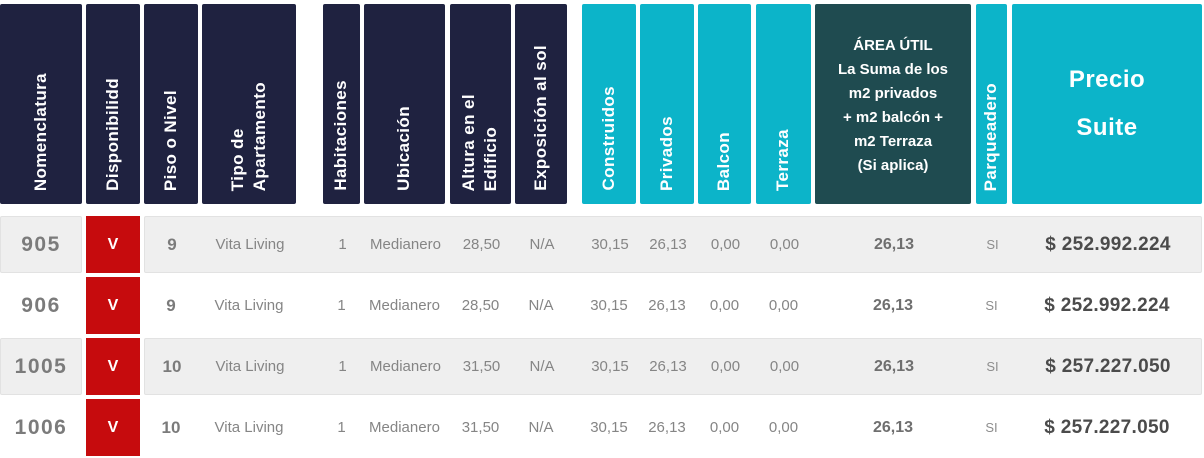 Image resolution: width=1204 pixels, height=458 pixels. I want to click on column-label: Construidos, so click(608, 138).